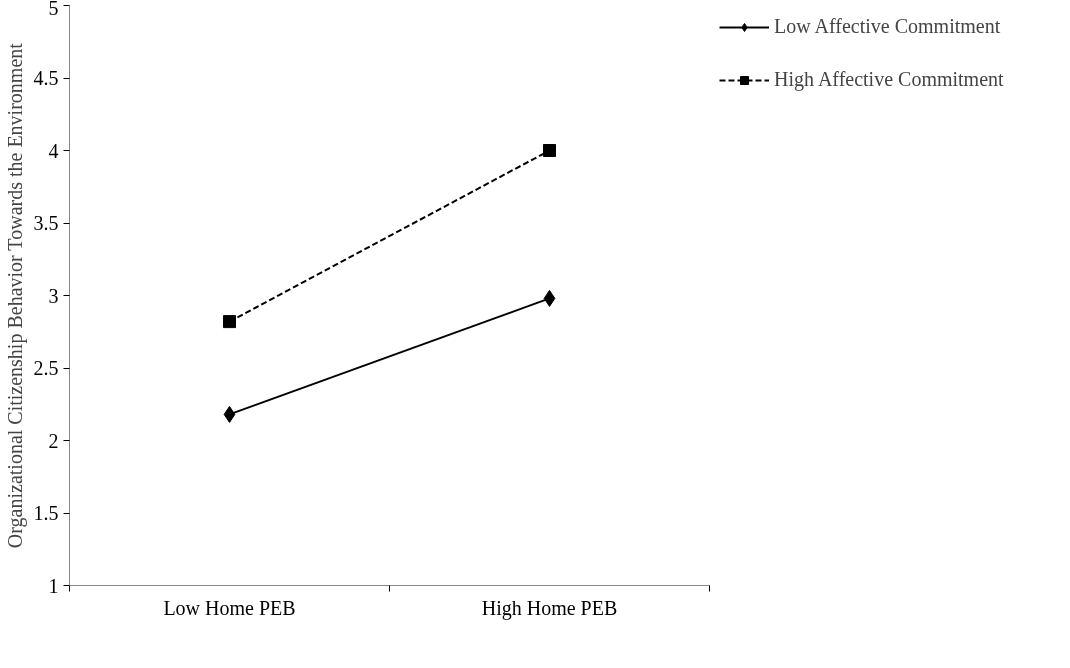  What do you see at coordinates (53, 295) in the screenshot?
I see `y-tick-label: 3` at bounding box center [53, 295].